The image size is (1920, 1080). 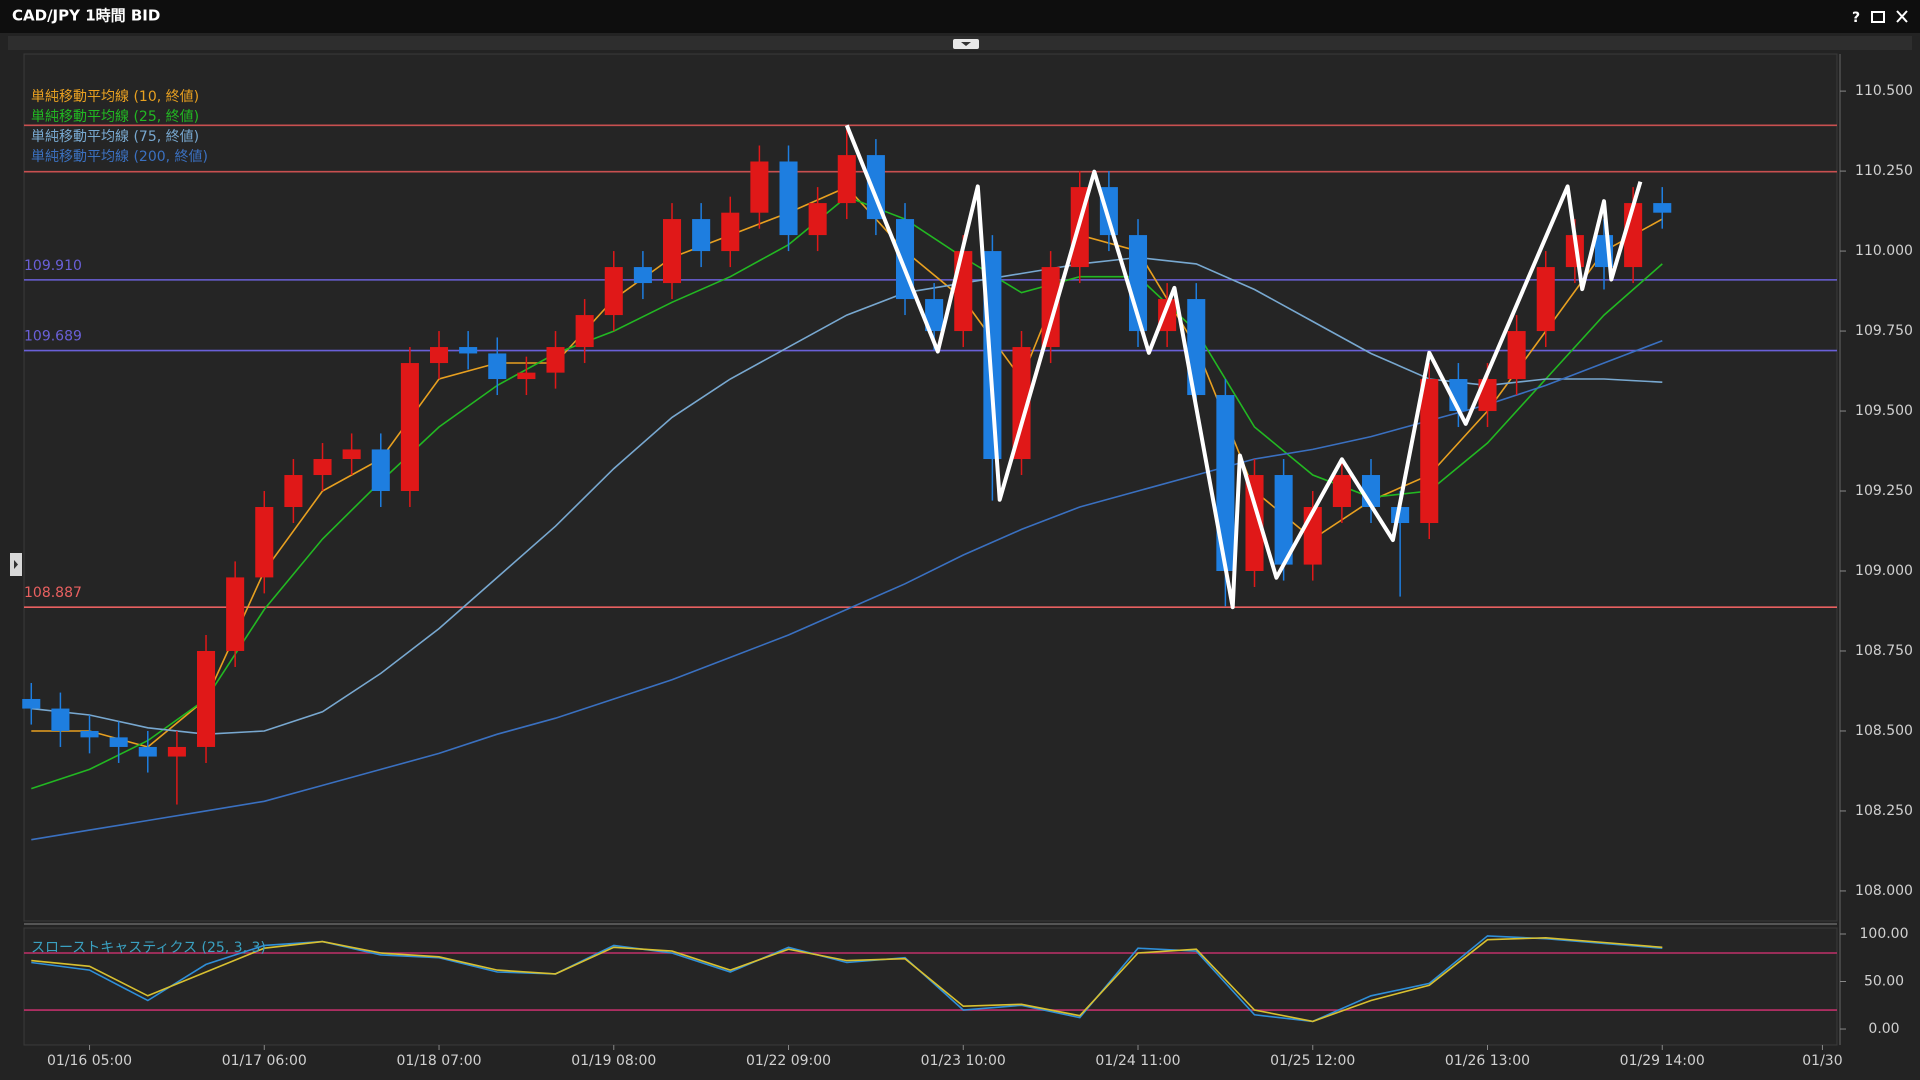 What do you see at coordinates (1884, 411) in the screenshot?
I see `y-tick-label: 109.500` at bounding box center [1884, 411].